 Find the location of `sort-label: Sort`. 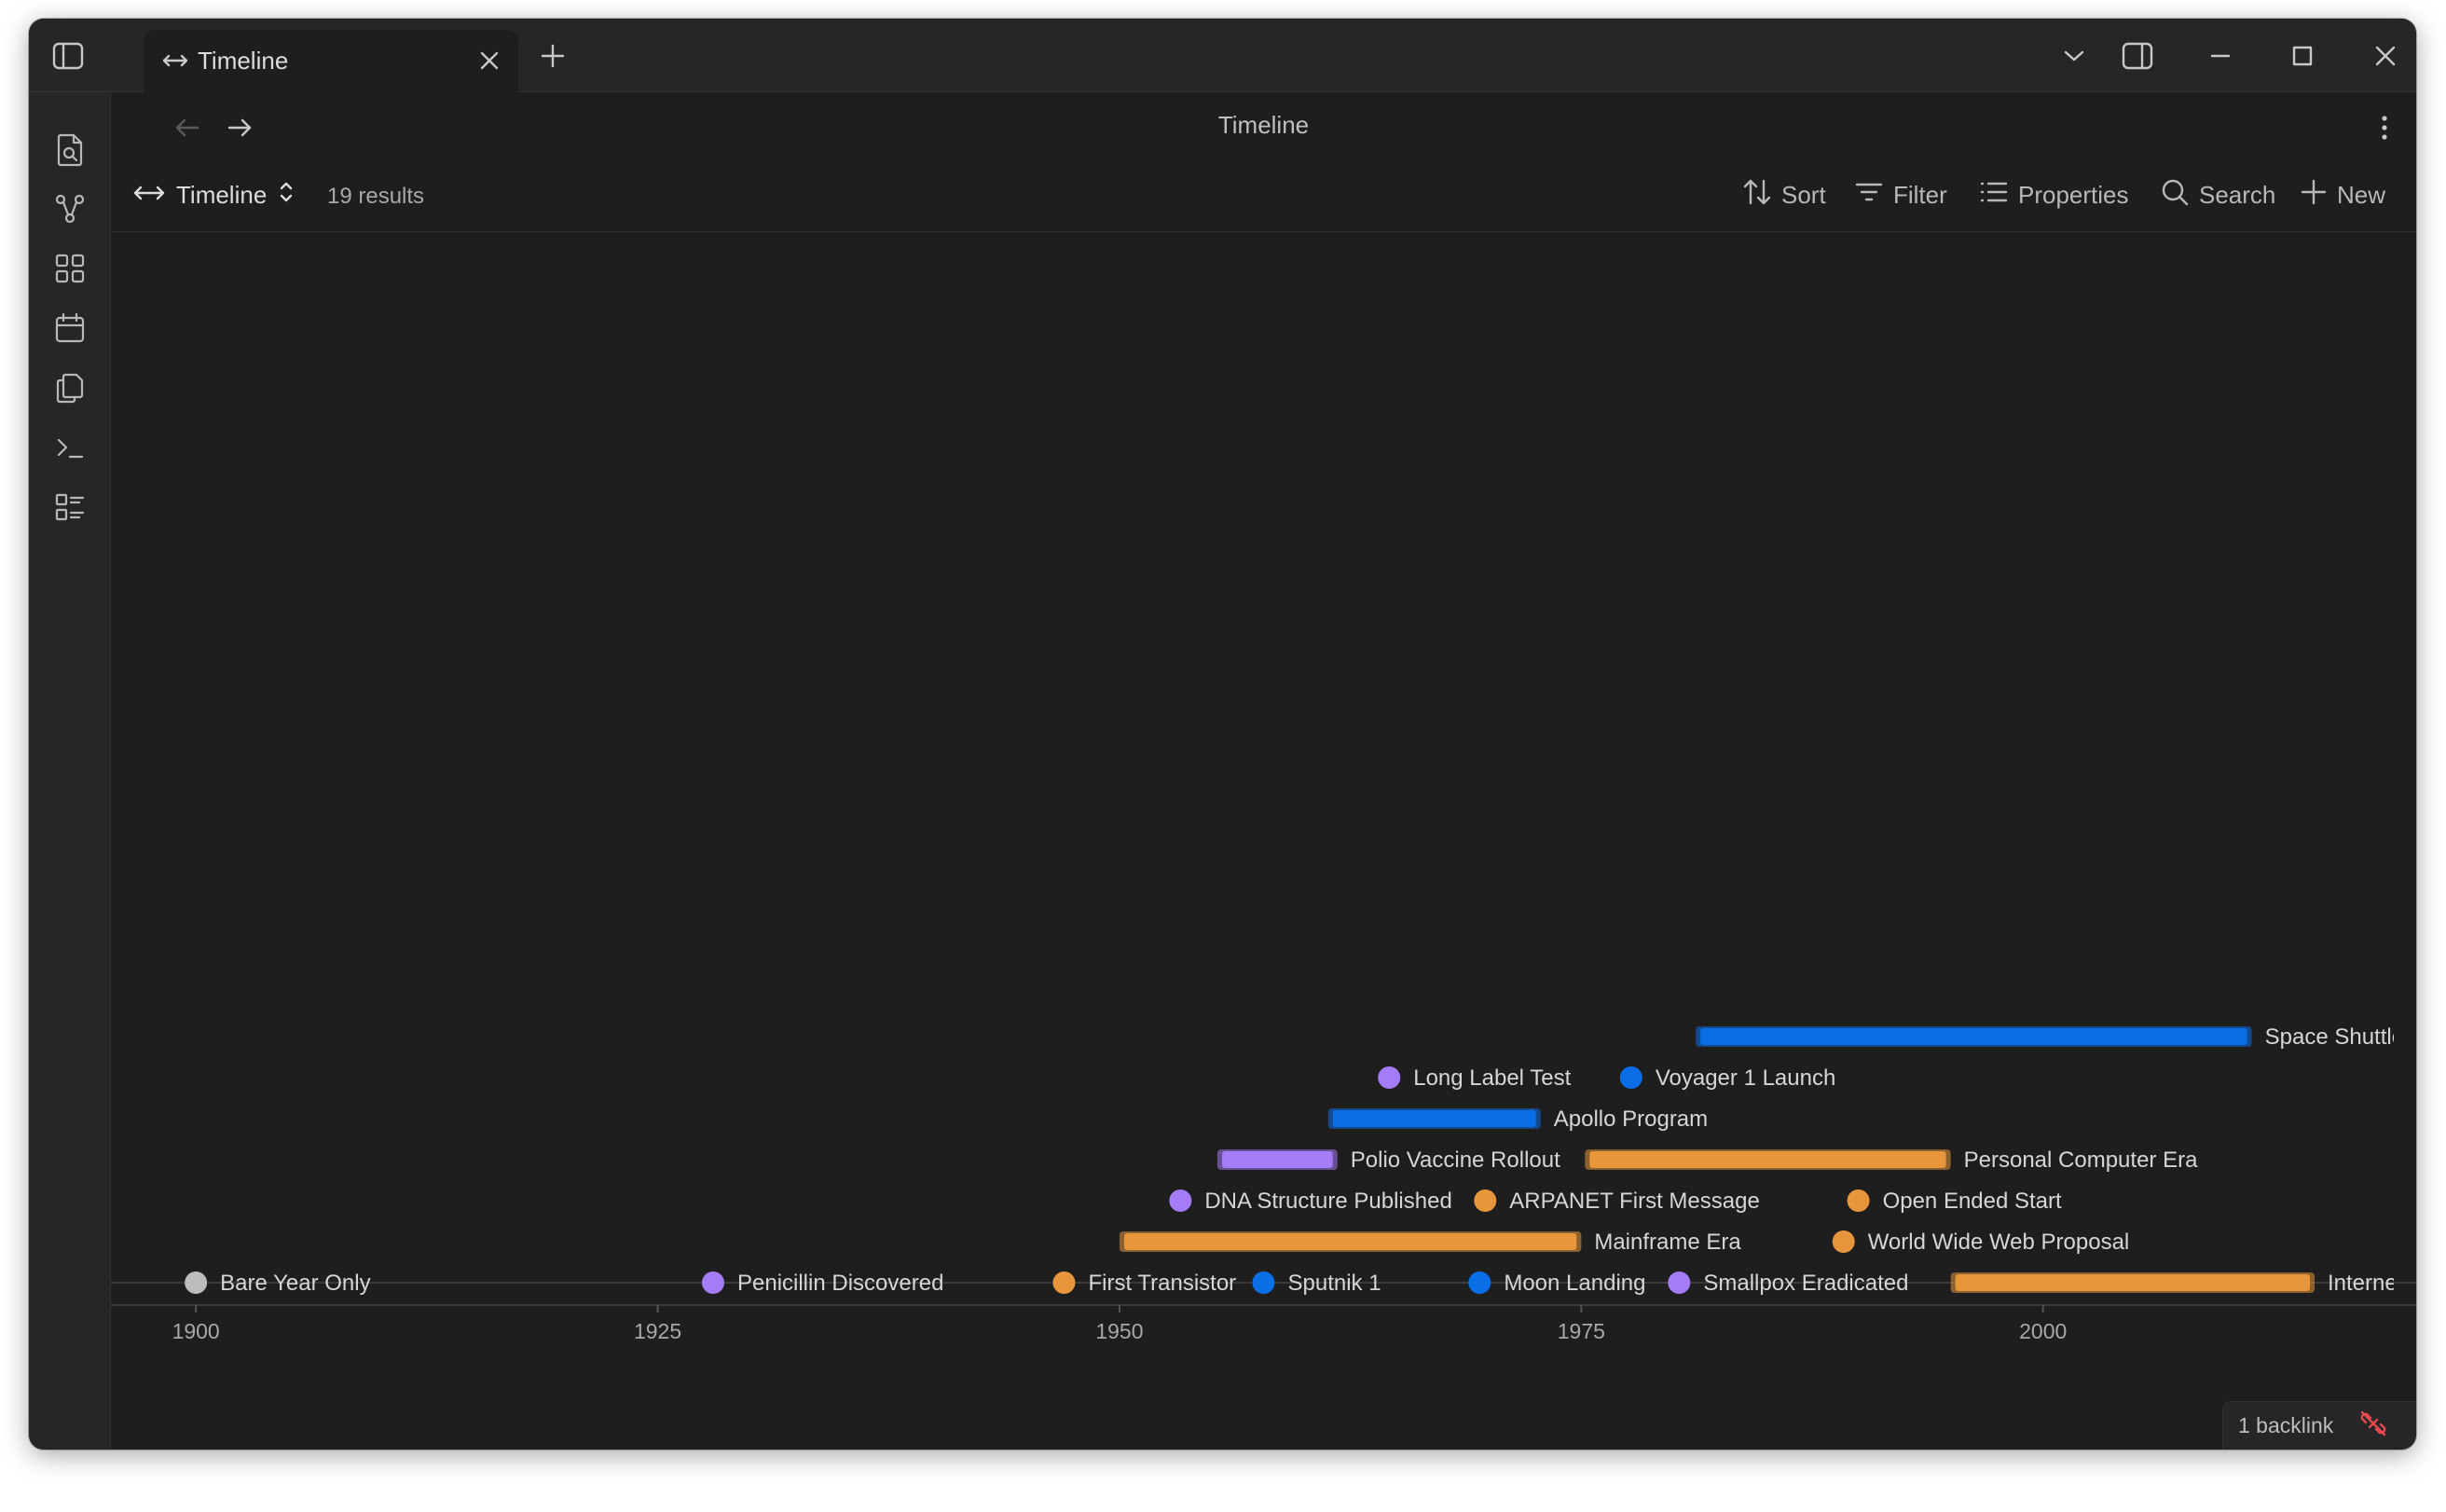

sort-label: Sort is located at coordinates (1803, 194).